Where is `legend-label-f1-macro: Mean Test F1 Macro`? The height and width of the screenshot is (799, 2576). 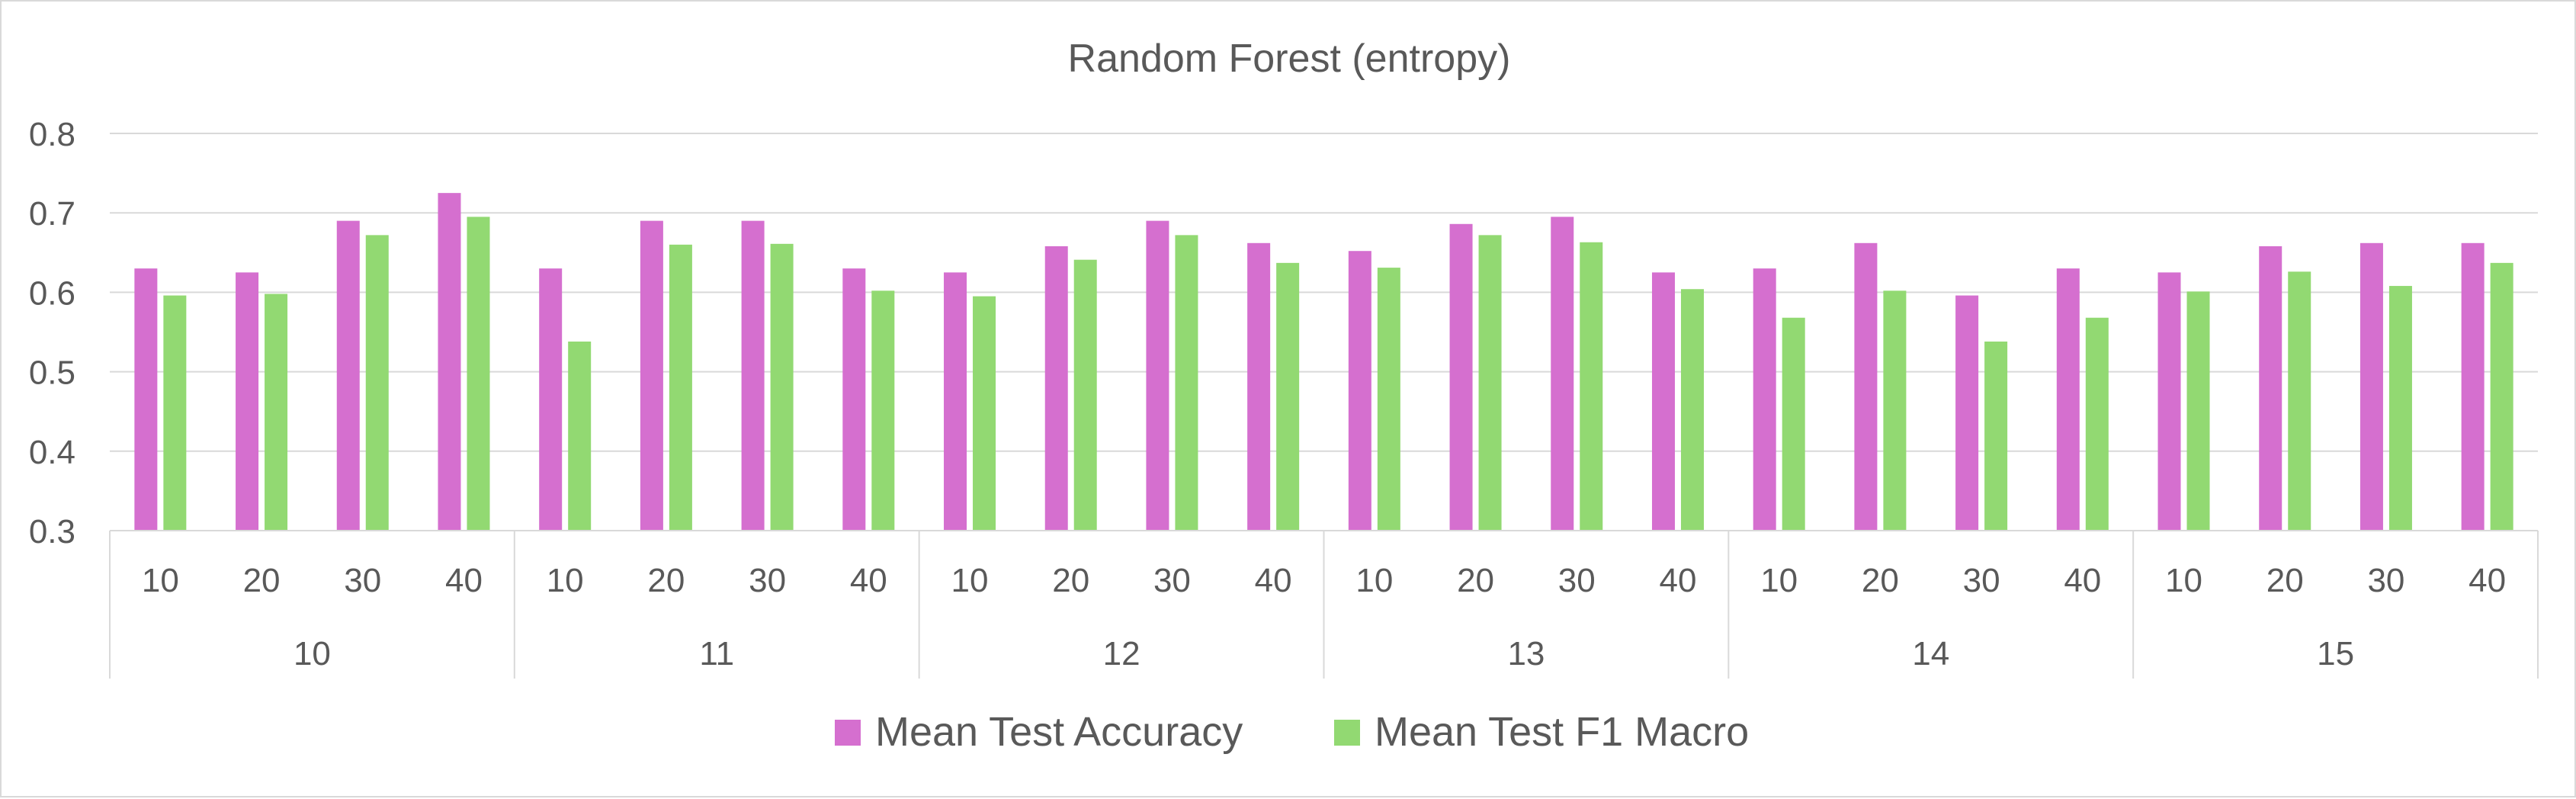 legend-label-f1-macro: Mean Test F1 Macro is located at coordinates (1562, 732).